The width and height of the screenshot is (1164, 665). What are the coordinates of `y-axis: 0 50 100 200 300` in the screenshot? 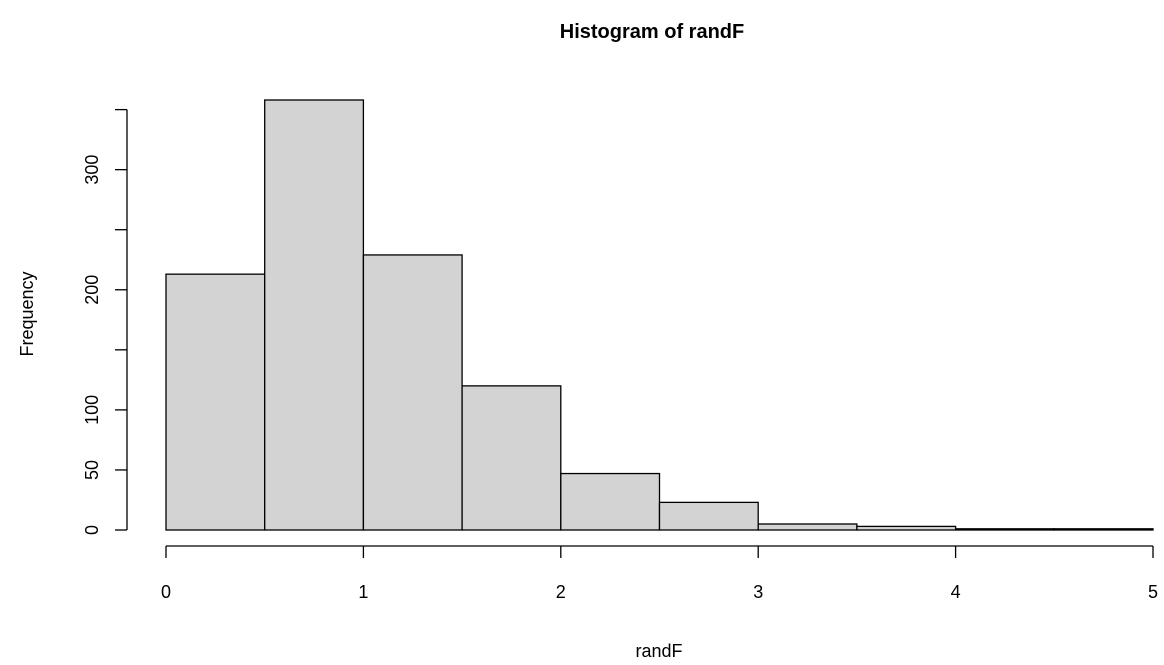 It's located at (105, 321).